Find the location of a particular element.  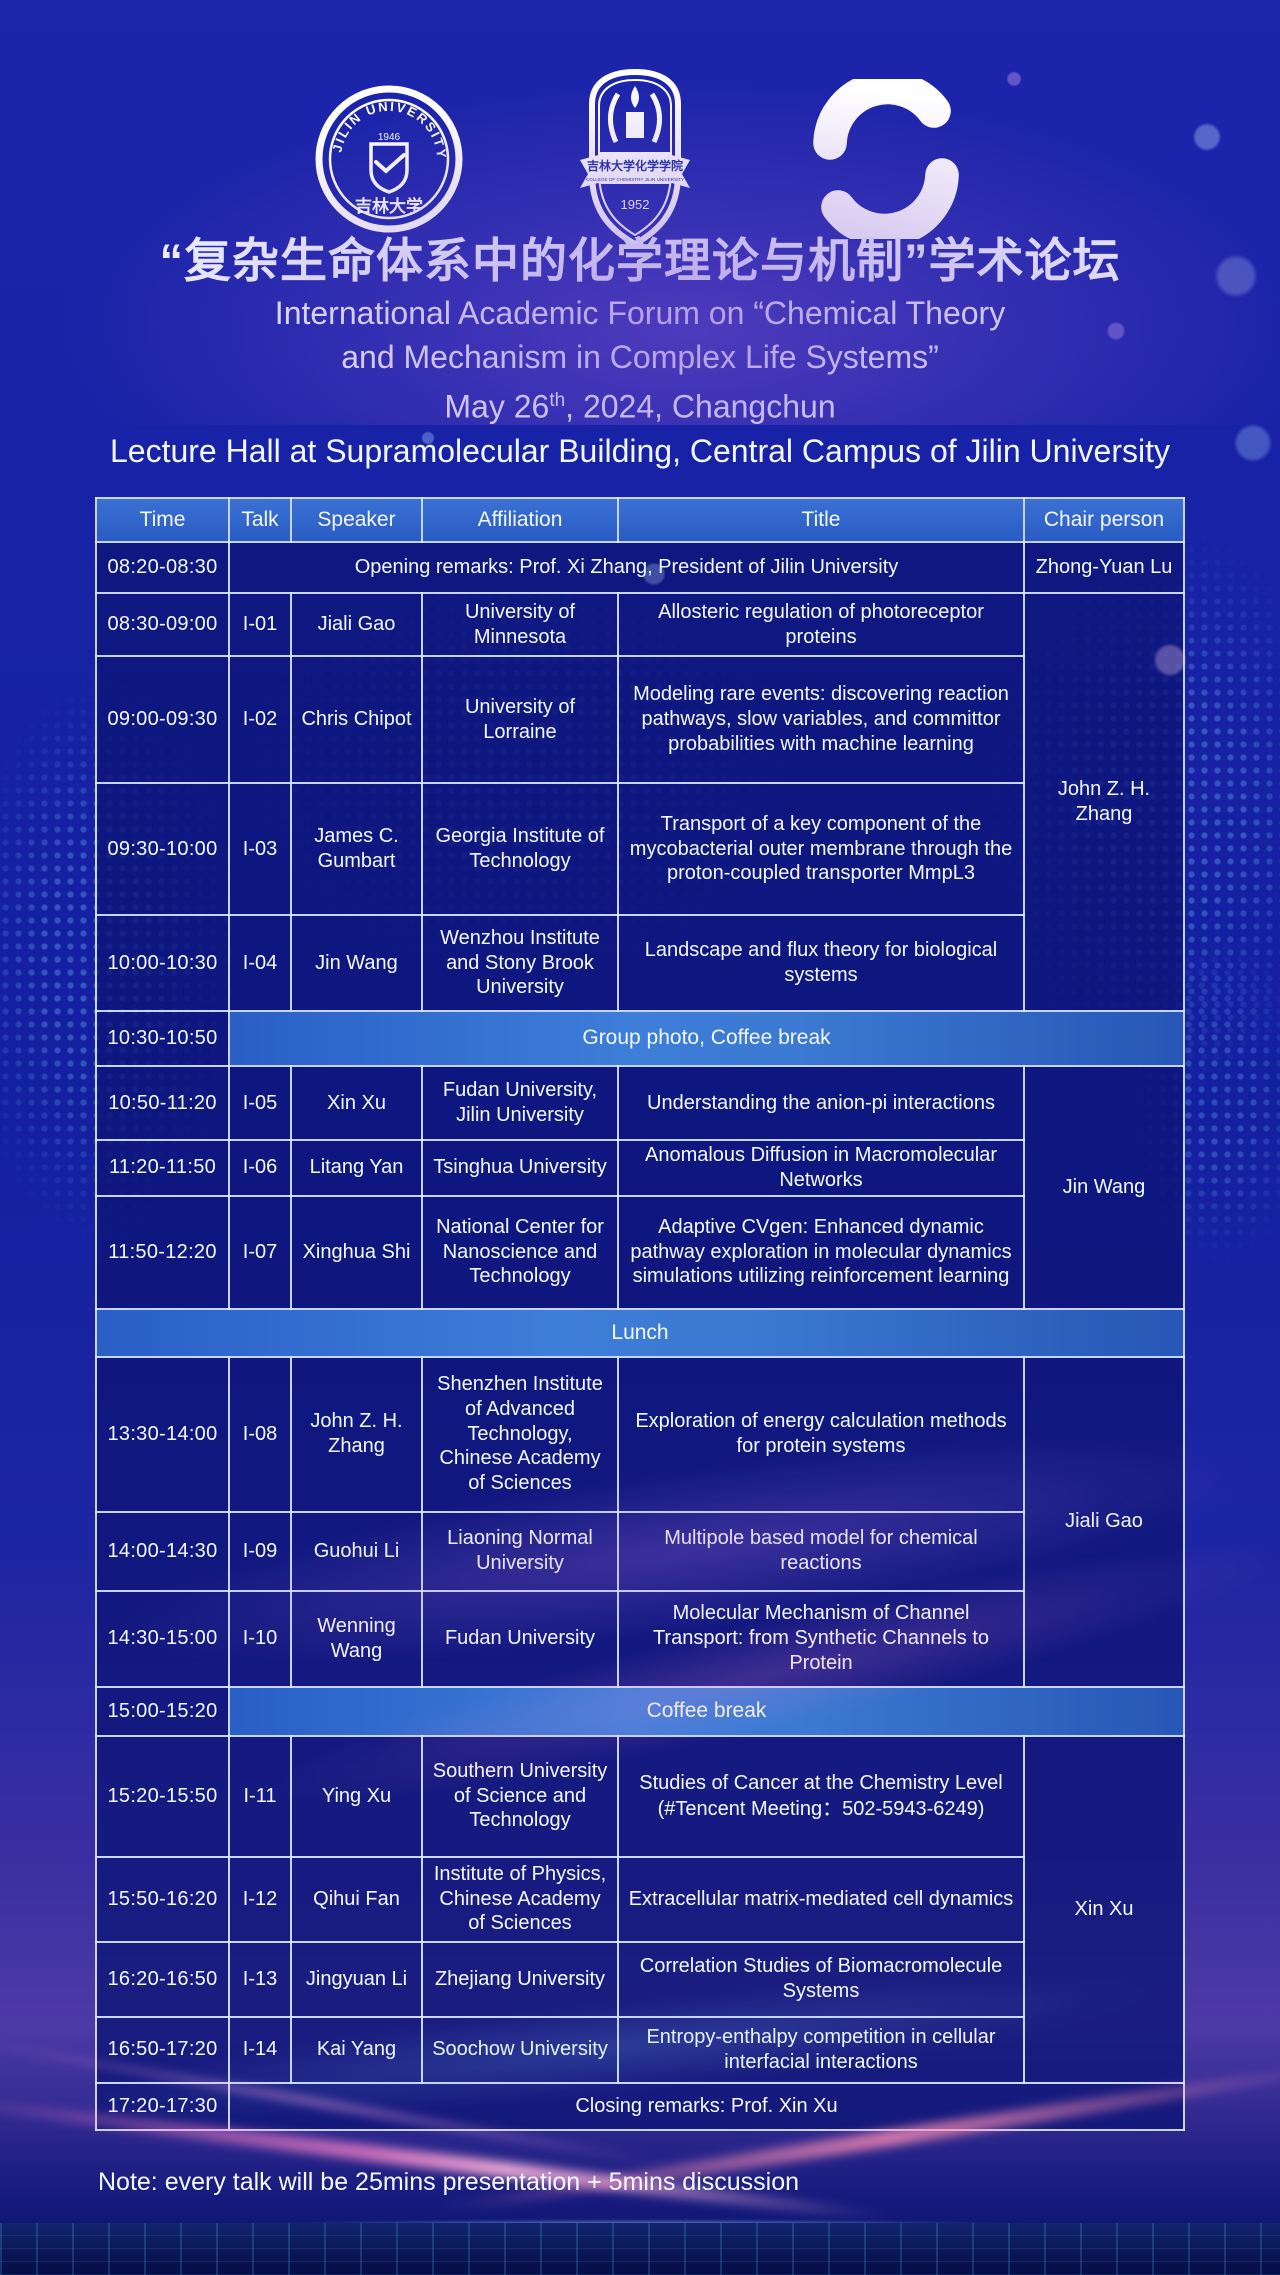

col-header-title: Title is located at coordinates (821, 520).